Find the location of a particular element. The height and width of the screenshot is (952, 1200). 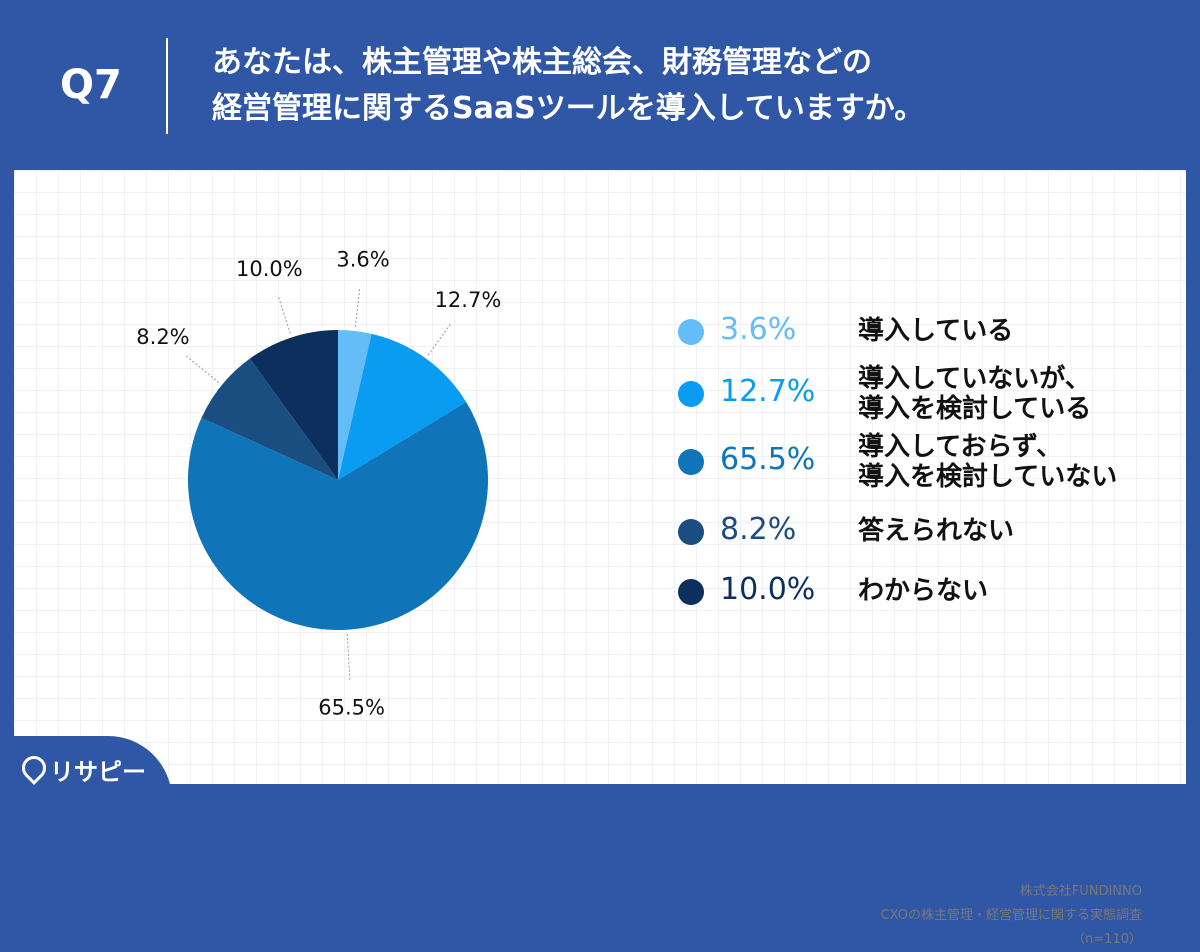

legend-label-line: わからない is located at coordinates (923, 591).